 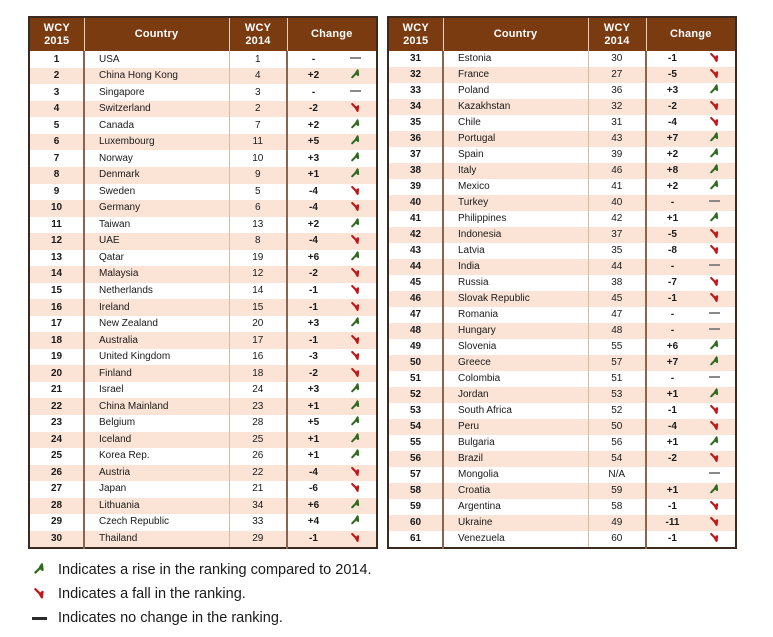 What do you see at coordinates (562, 283) in the screenshot?
I see `table-row: 45 Russia 38 -7` at bounding box center [562, 283].